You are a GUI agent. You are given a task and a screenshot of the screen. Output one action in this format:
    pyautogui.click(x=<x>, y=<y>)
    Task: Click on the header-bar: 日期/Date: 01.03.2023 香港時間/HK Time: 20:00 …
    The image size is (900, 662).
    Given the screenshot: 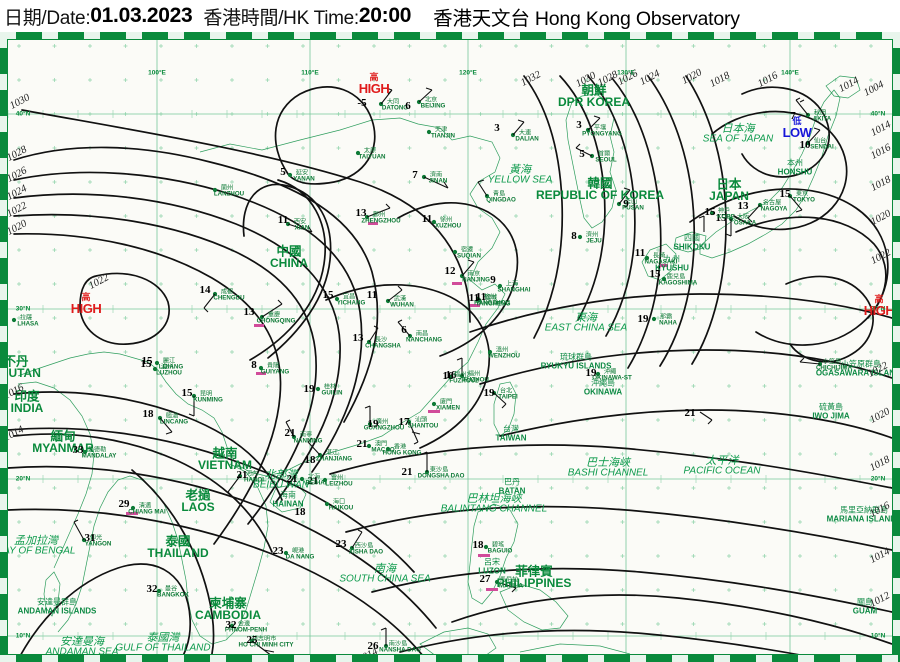 What is the action you would take?
    pyautogui.click(x=450, y=16)
    